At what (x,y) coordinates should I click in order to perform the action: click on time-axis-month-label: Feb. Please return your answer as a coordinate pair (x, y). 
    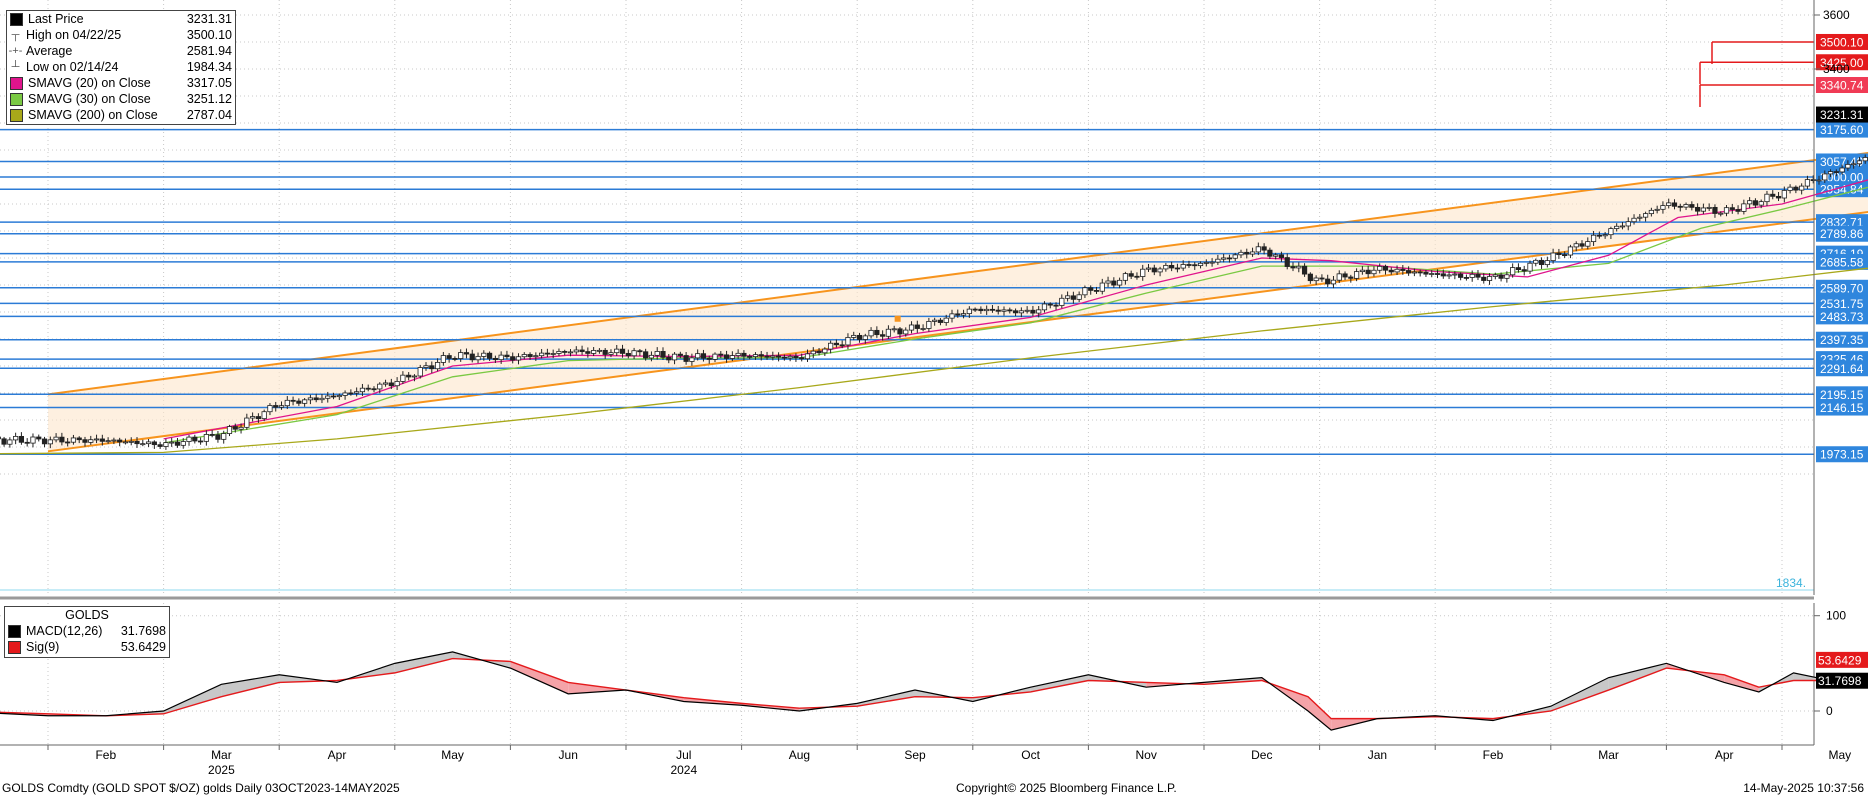
    Looking at the image, I should click on (105, 755).